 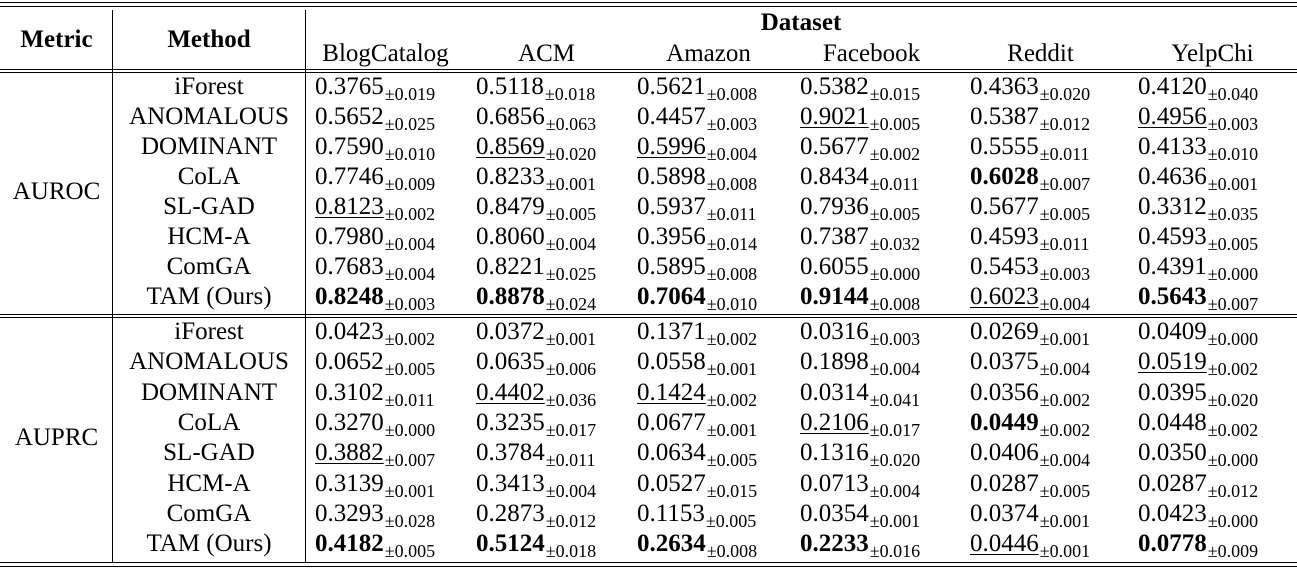 I want to click on mean: 0.7936, so click(x=834, y=206).